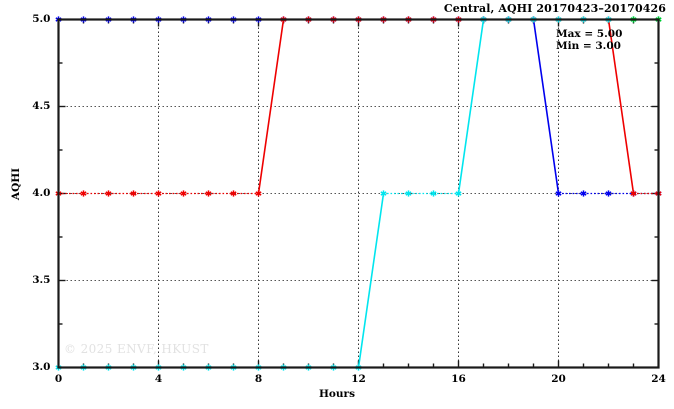  What do you see at coordinates (336, 394) in the screenshot?
I see `x-axis-label: Hours` at bounding box center [336, 394].